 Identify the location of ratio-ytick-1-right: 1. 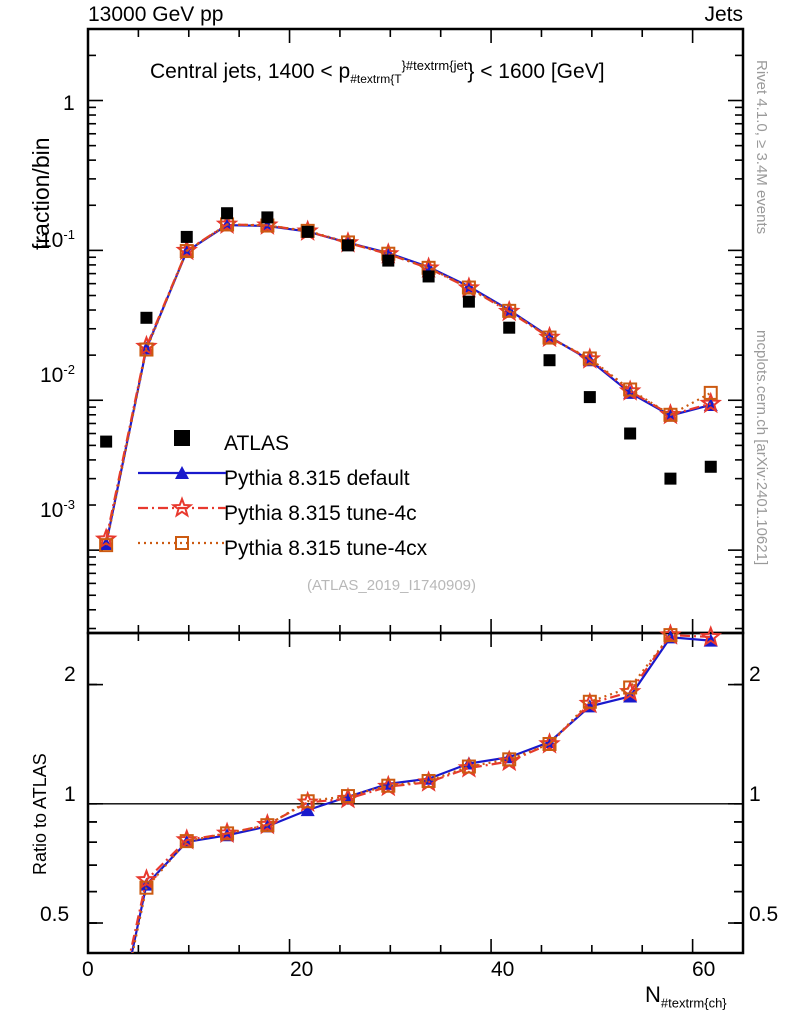
(755, 794).